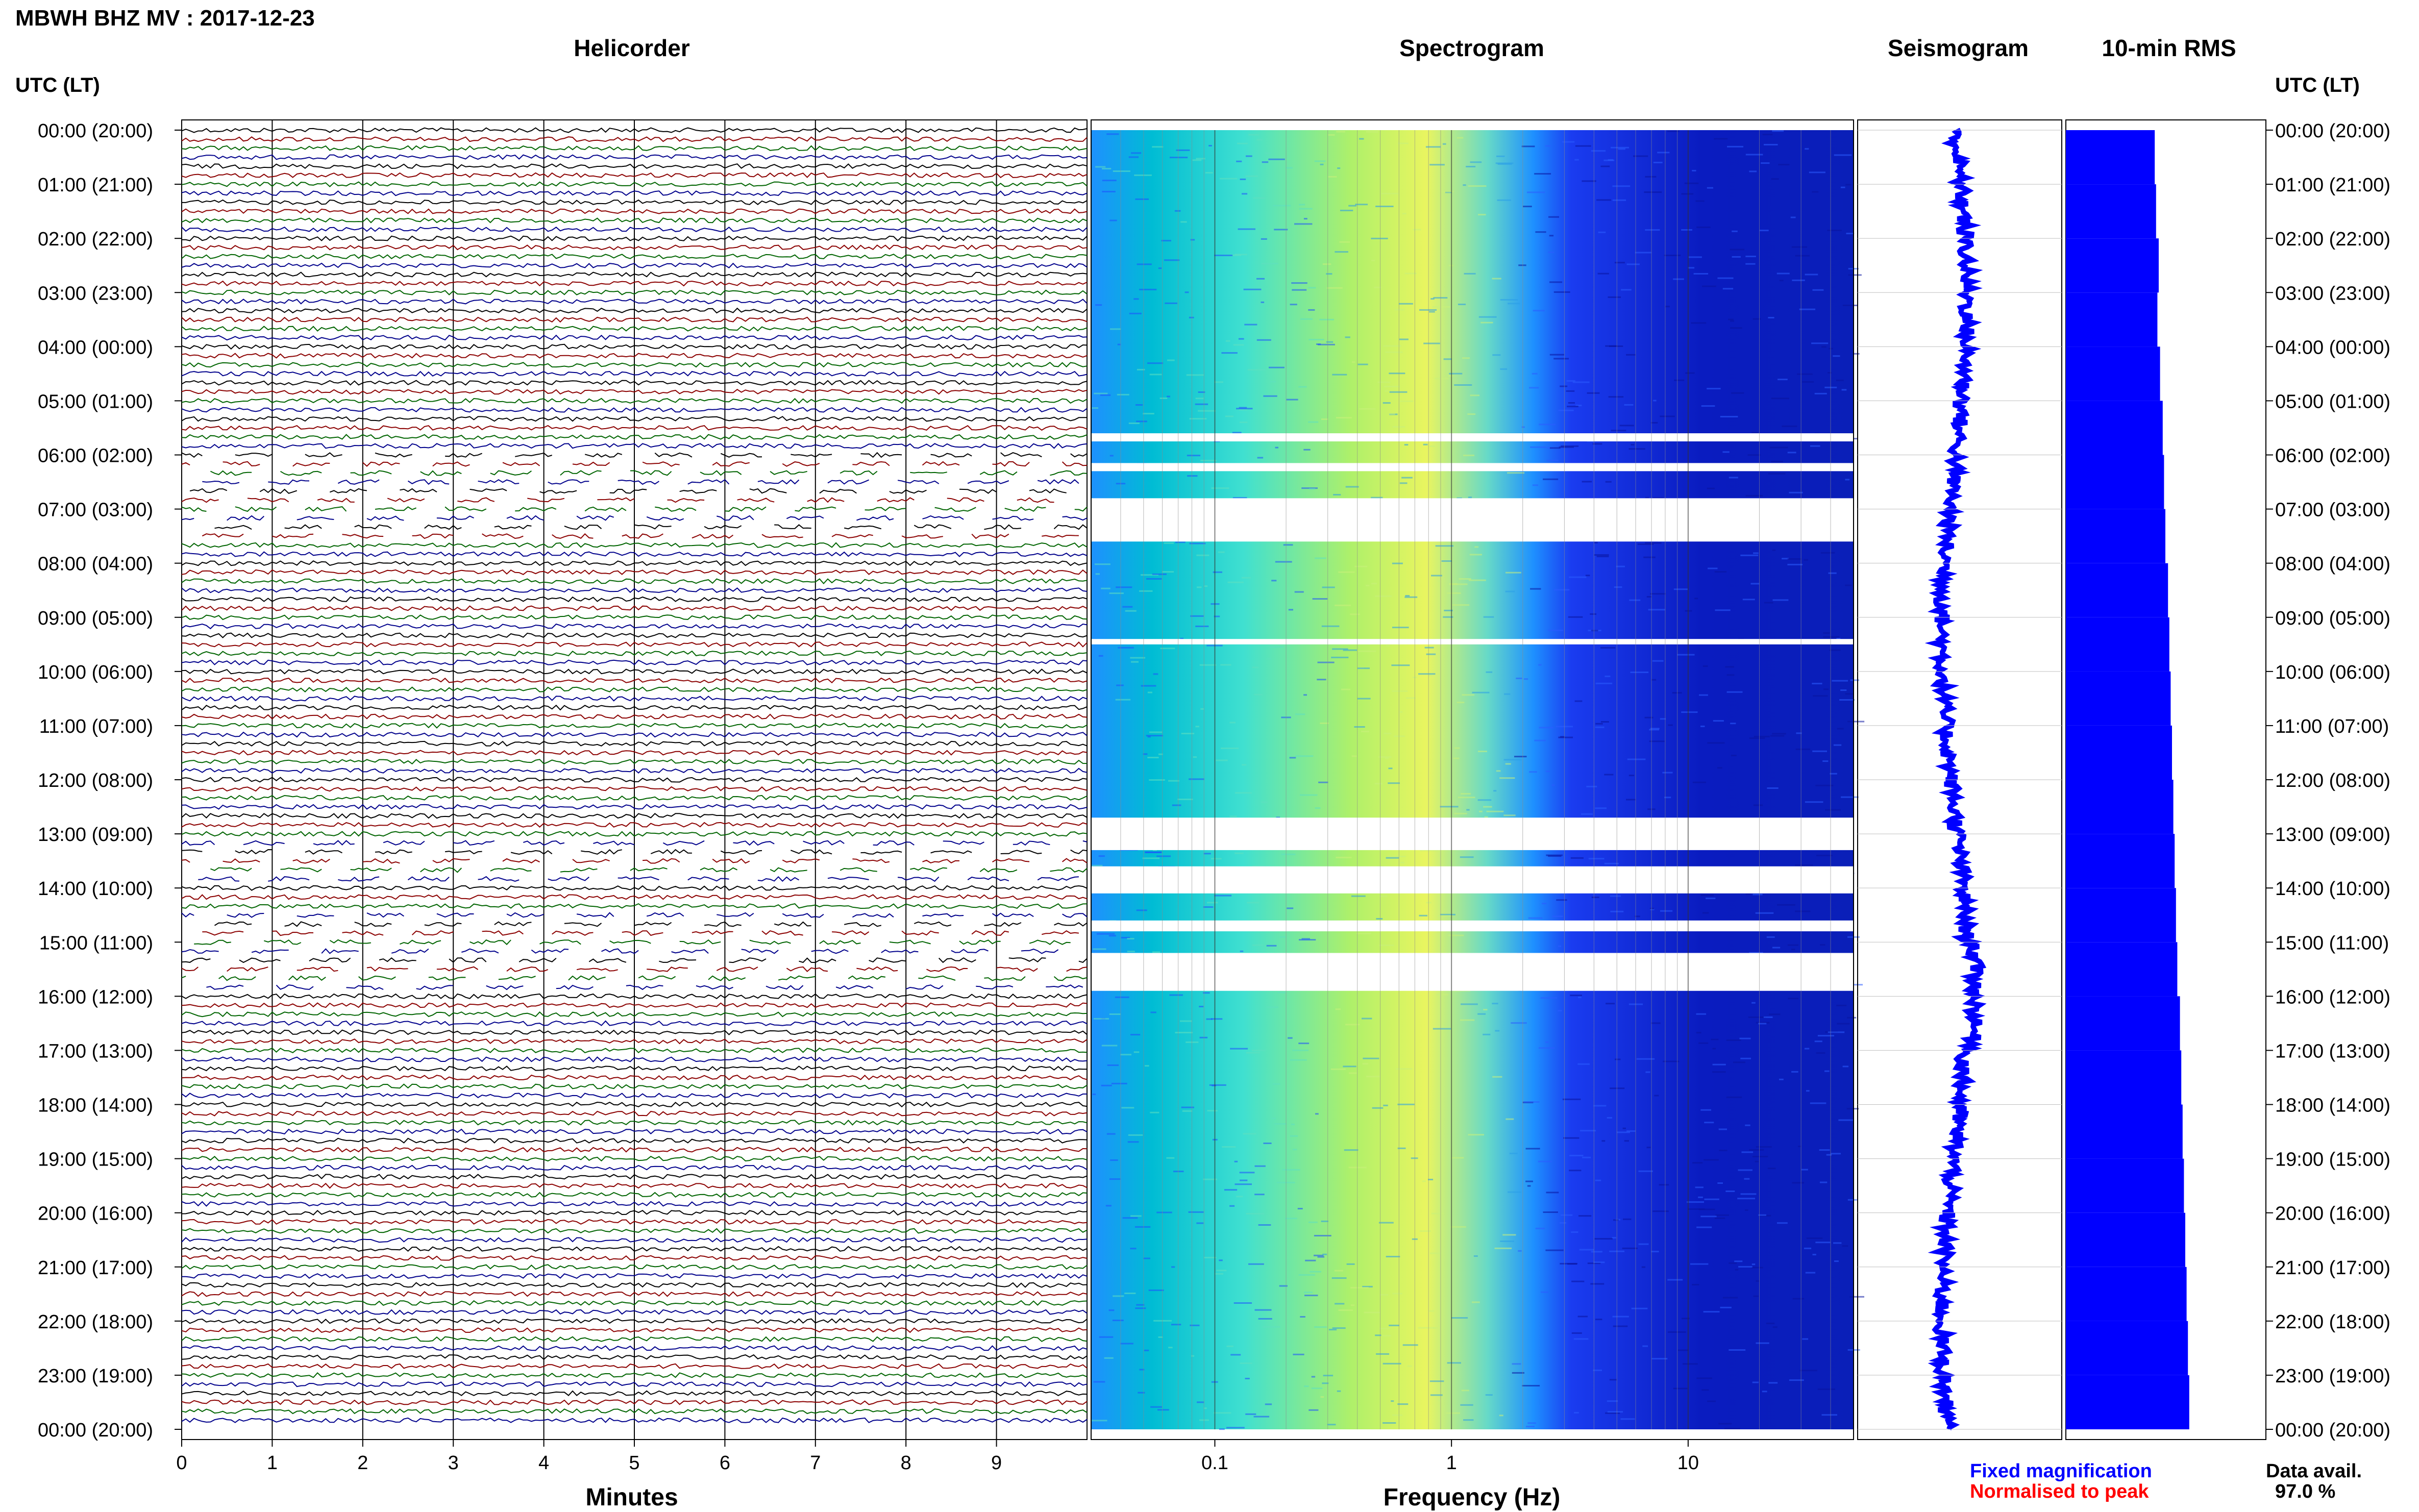  I want to click on time-label-right: 00:00 (20:00), so click(2332, 131).